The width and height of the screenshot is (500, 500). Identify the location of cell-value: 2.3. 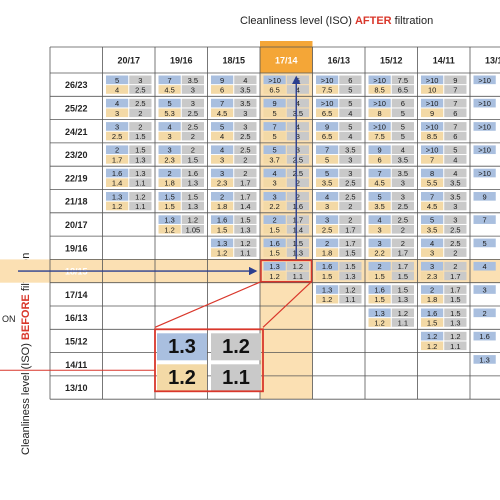
(222, 183).